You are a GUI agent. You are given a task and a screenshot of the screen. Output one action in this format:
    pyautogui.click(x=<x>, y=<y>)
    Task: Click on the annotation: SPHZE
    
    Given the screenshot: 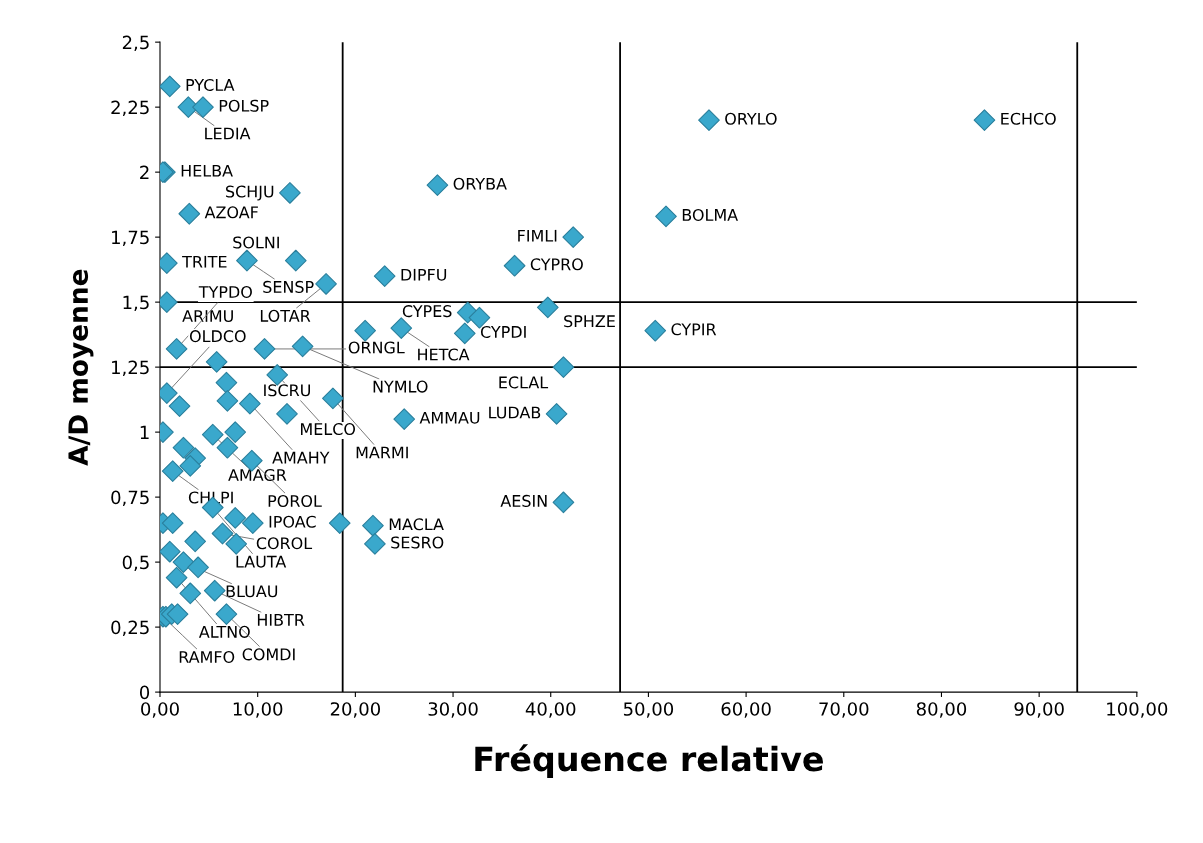 What is the action you would take?
    pyautogui.click(x=589, y=321)
    